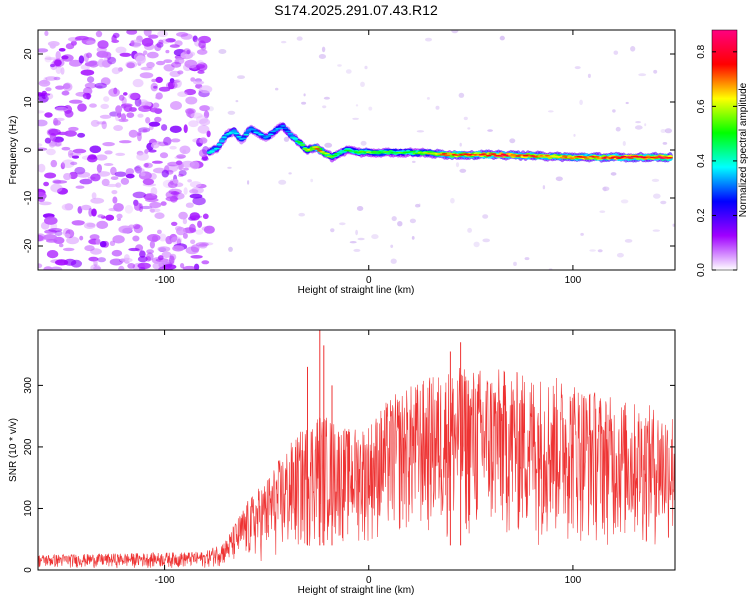 The height and width of the screenshot is (600, 750). I want to click on tick-label: 0.6, so click(701, 106).